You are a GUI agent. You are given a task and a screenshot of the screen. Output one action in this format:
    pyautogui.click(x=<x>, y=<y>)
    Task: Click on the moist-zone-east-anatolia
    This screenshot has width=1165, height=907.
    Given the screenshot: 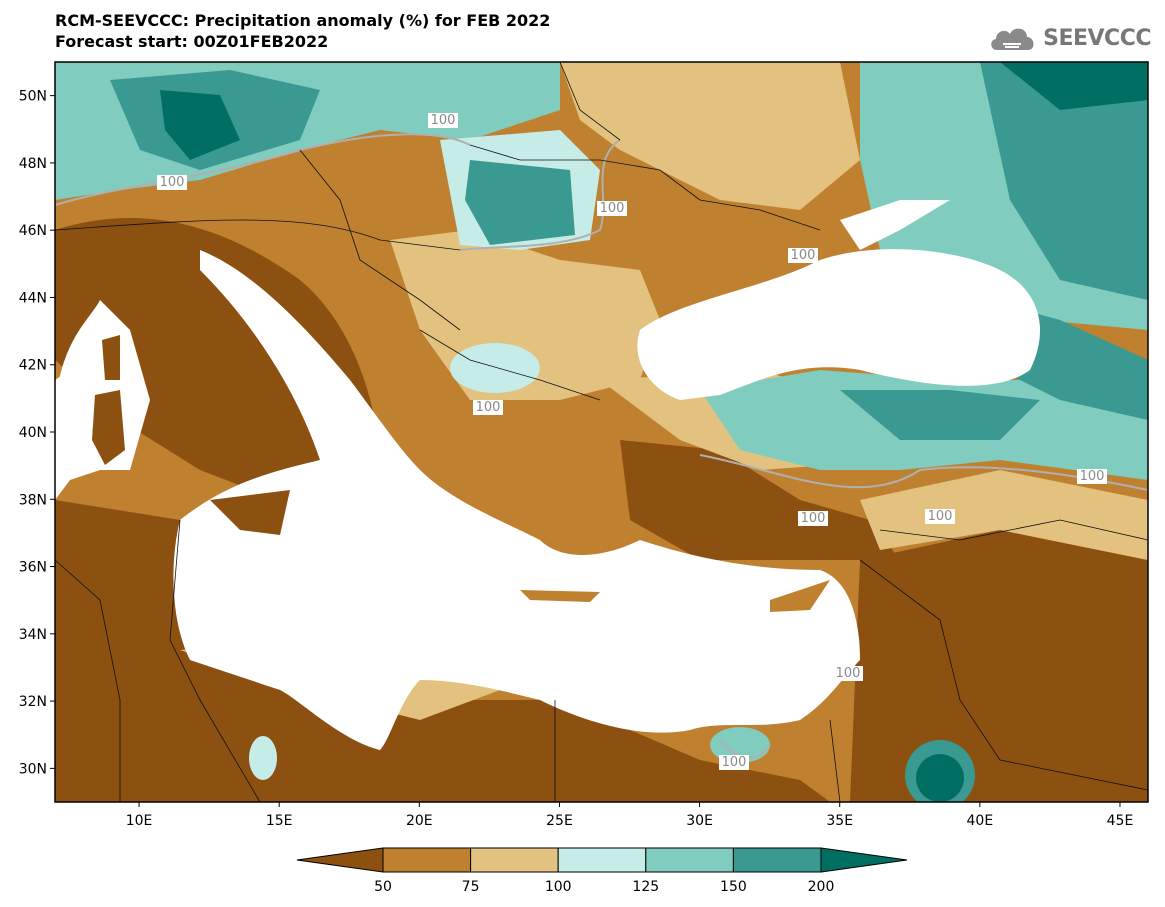 What is the action you would take?
    pyautogui.click(x=1004, y=515)
    